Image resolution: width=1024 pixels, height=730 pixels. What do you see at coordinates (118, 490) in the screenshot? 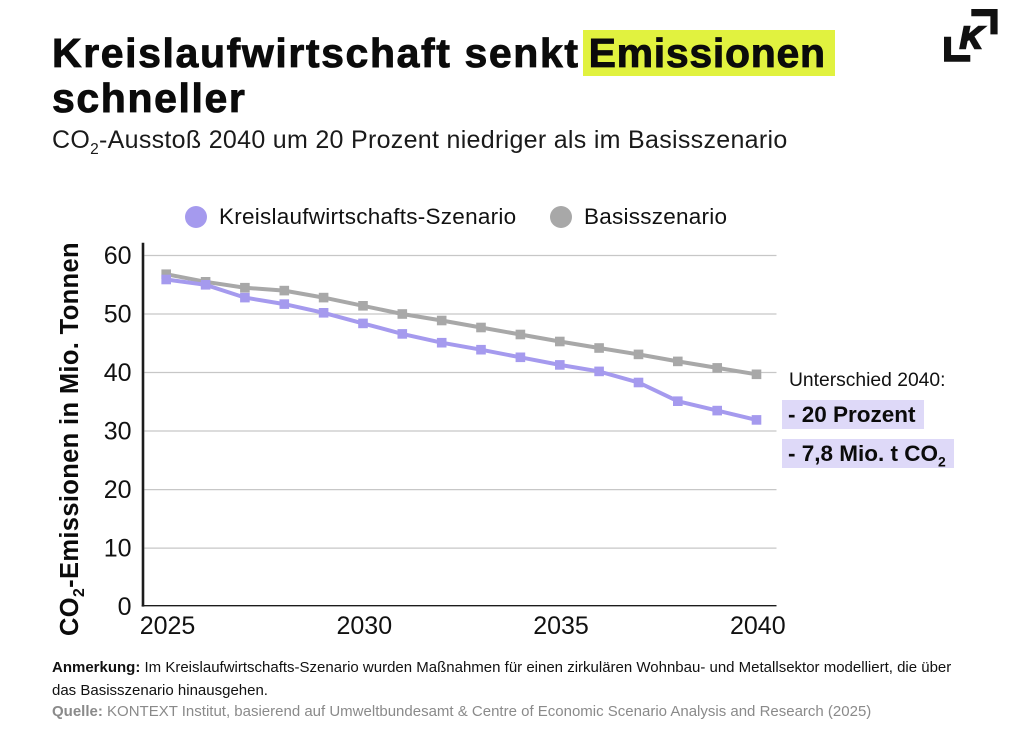
I see `svg-text: 20` at bounding box center [118, 490].